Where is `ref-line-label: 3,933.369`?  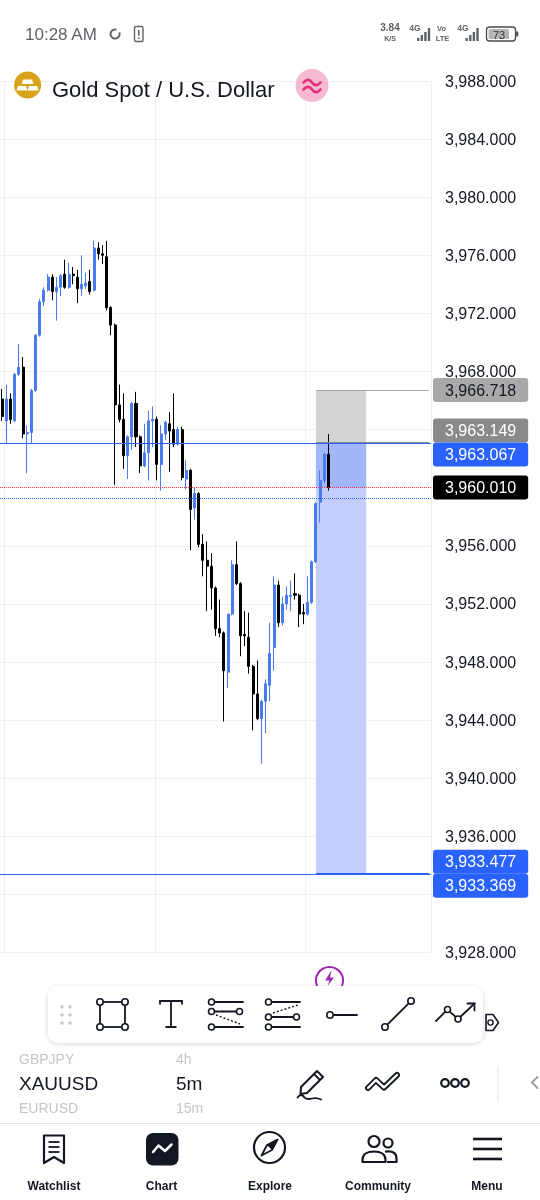 ref-line-label: 3,933.369 is located at coordinates (481, 886).